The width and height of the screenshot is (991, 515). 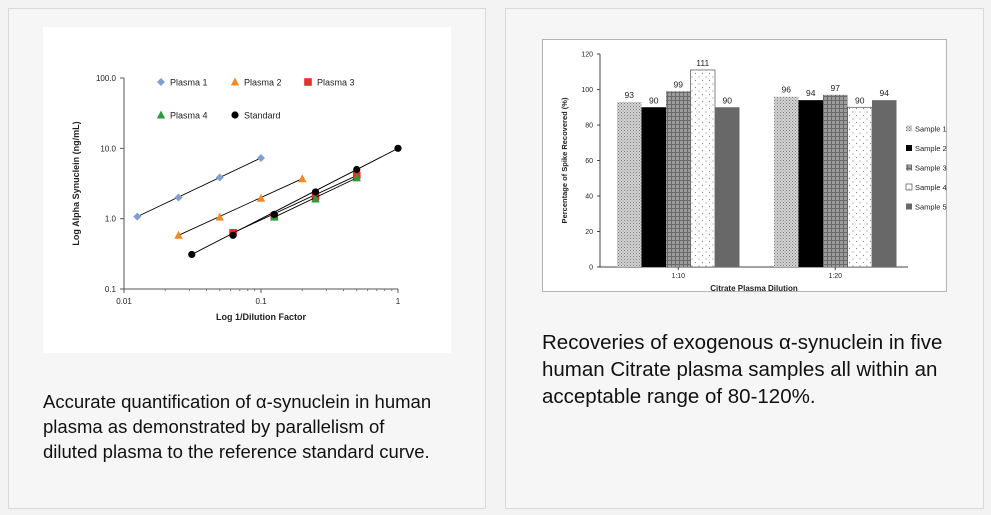 I want to click on legend-item: Sample 2, so click(x=926, y=148).